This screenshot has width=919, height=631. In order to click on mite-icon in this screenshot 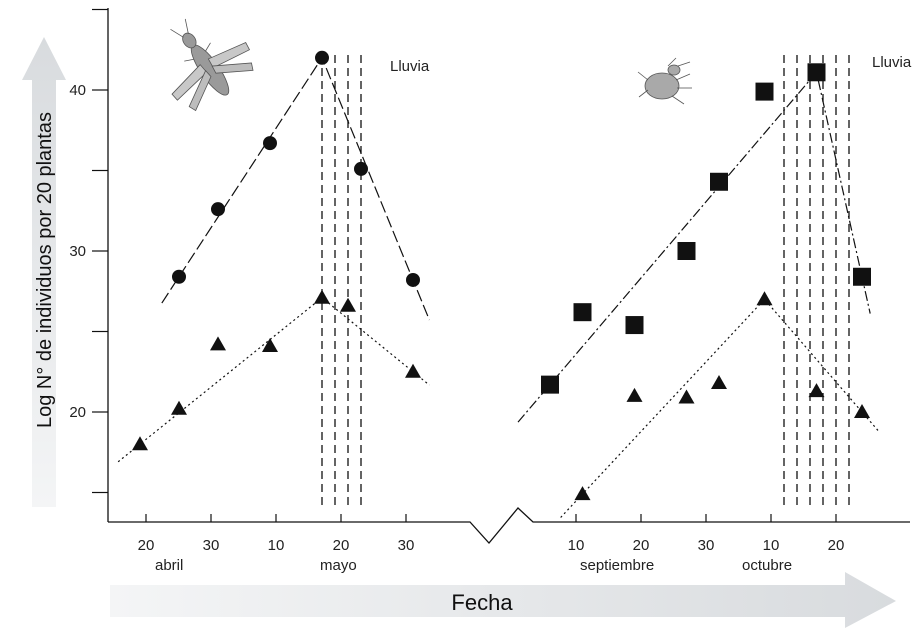, I will do `click(664, 81)`.